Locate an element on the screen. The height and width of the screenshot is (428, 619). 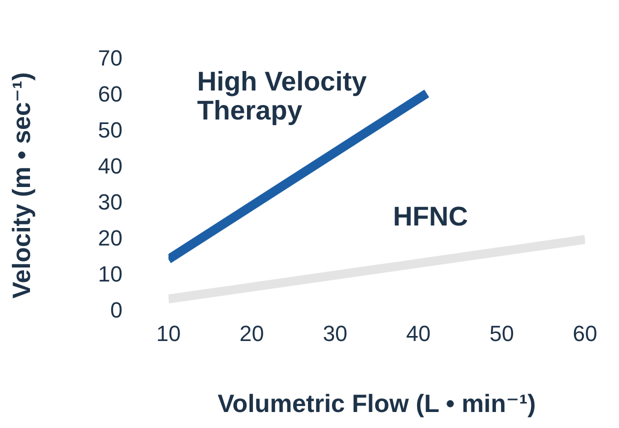
y-tick-label: 20 is located at coordinates (110, 238).